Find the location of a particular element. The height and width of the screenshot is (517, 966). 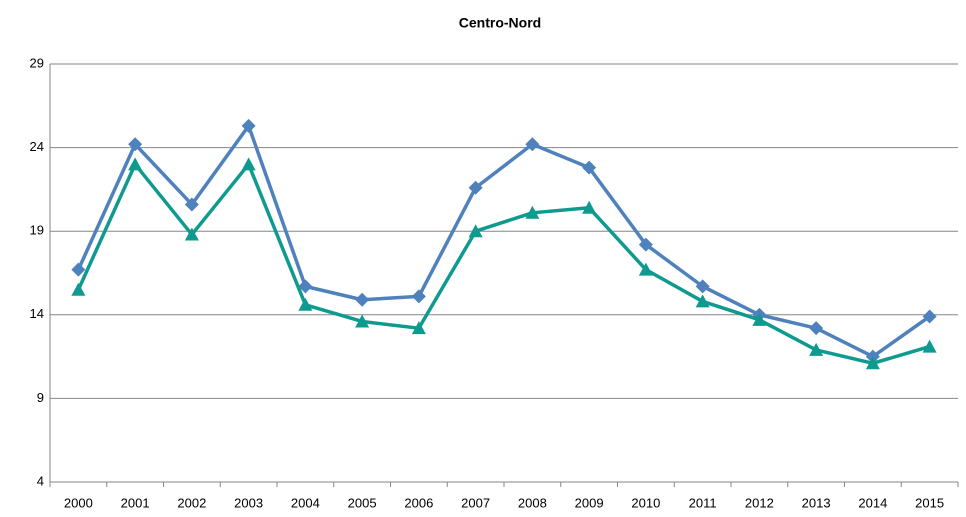

x-tick-label: 2003 is located at coordinates (248, 502).